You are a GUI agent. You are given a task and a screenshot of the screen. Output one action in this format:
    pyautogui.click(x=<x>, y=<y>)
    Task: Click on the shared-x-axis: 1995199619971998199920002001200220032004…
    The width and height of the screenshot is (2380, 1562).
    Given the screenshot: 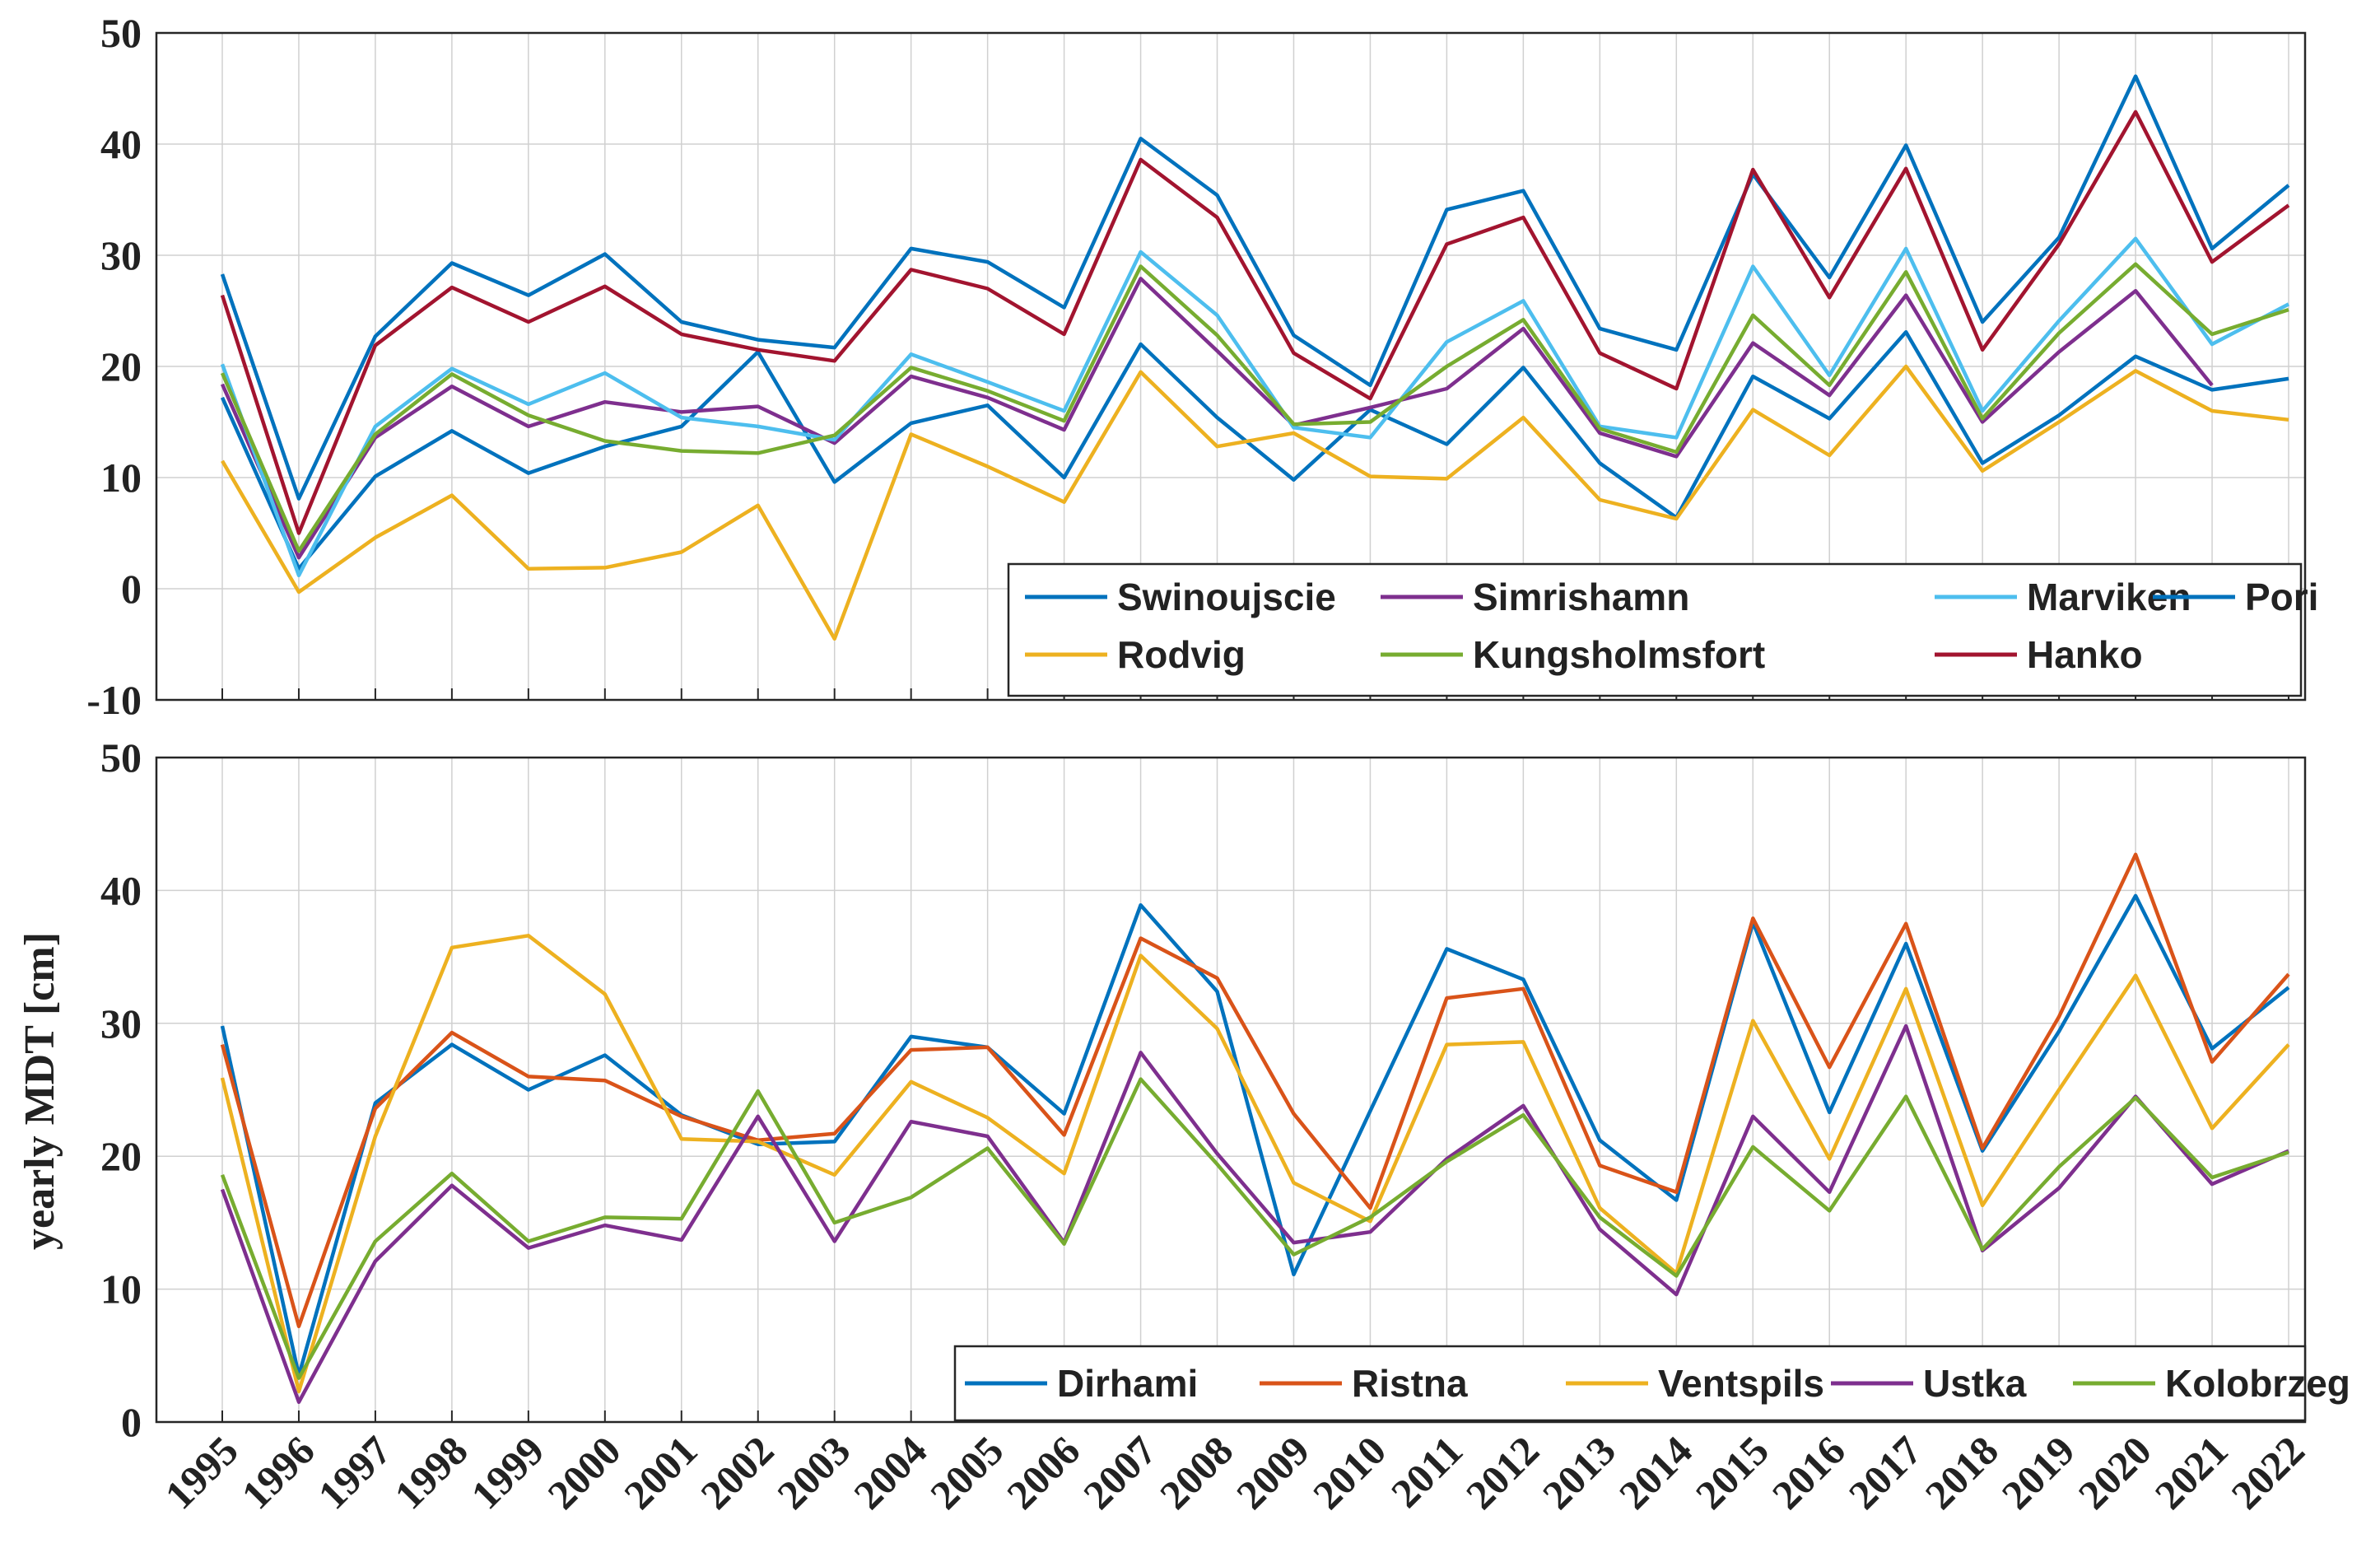 What is the action you would take?
    pyautogui.click(x=1234, y=1472)
    